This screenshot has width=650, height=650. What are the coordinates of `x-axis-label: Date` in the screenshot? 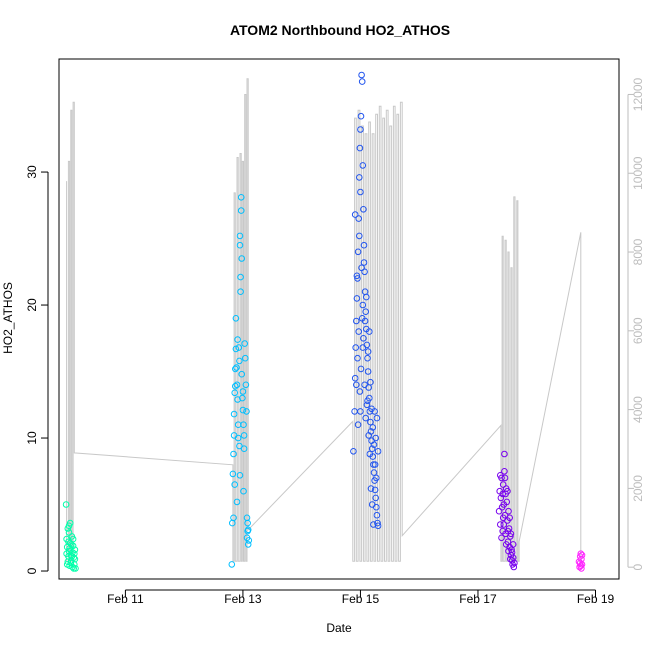 It's located at (339, 628).